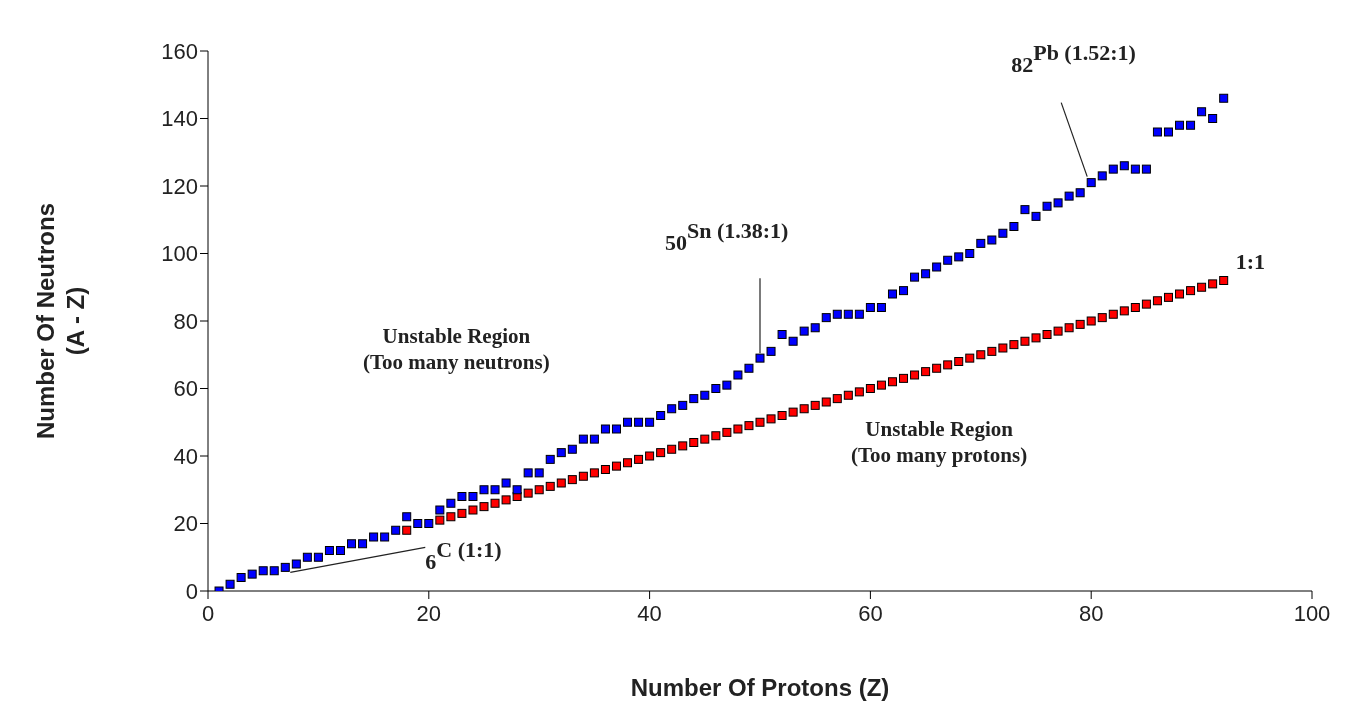  Describe the element at coordinates (649, 613) in the screenshot. I see `x-tick-label: 40` at that location.